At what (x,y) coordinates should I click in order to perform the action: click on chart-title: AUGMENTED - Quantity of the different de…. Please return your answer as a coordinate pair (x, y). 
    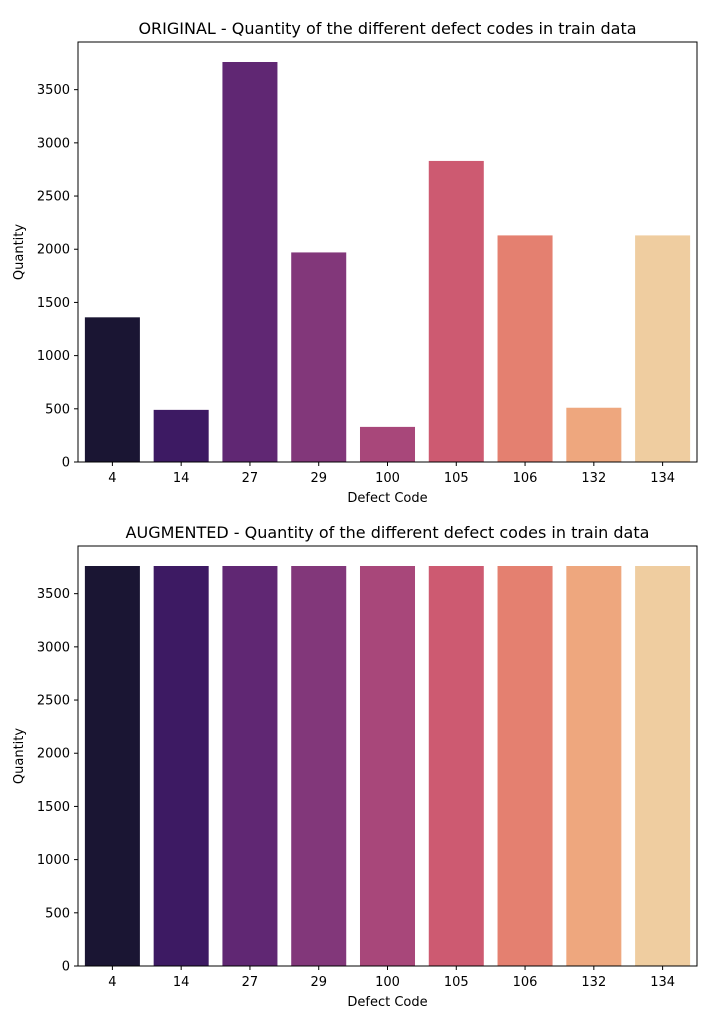
    Looking at the image, I should click on (388, 532).